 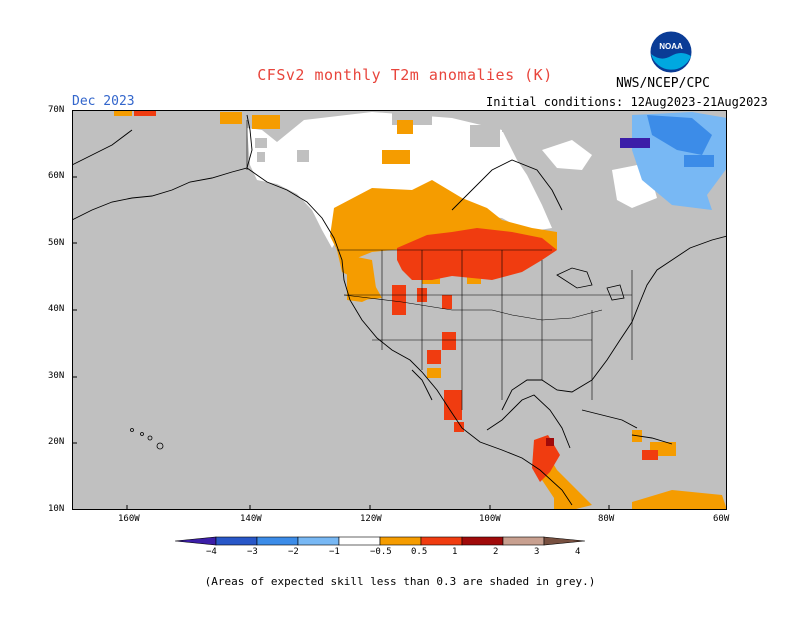 What do you see at coordinates (381, 552) in the screenshot?
I see `colorbar-tick-label: −0.5` at bounding box center [381, 552].